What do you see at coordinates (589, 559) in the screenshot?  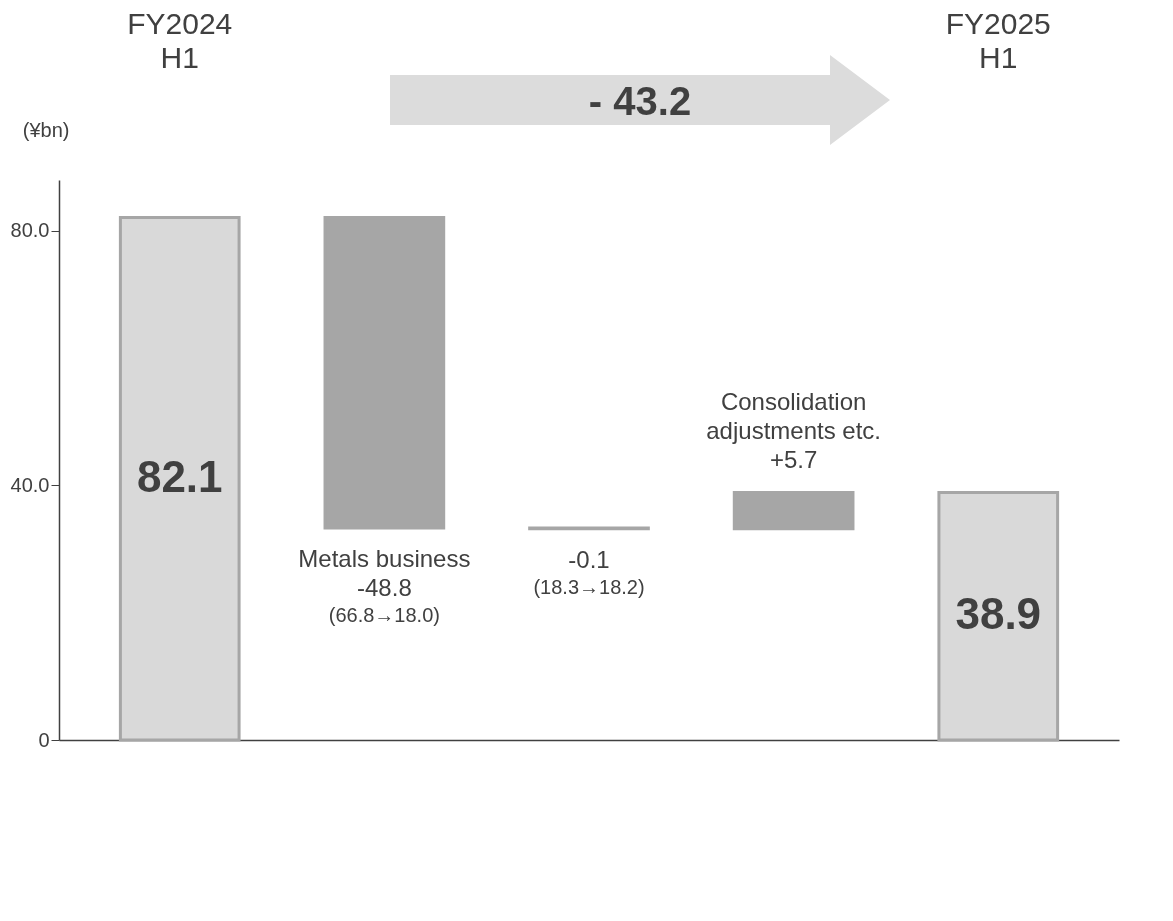 I see `data-label: -0.1` at bounding box center [589, 559].